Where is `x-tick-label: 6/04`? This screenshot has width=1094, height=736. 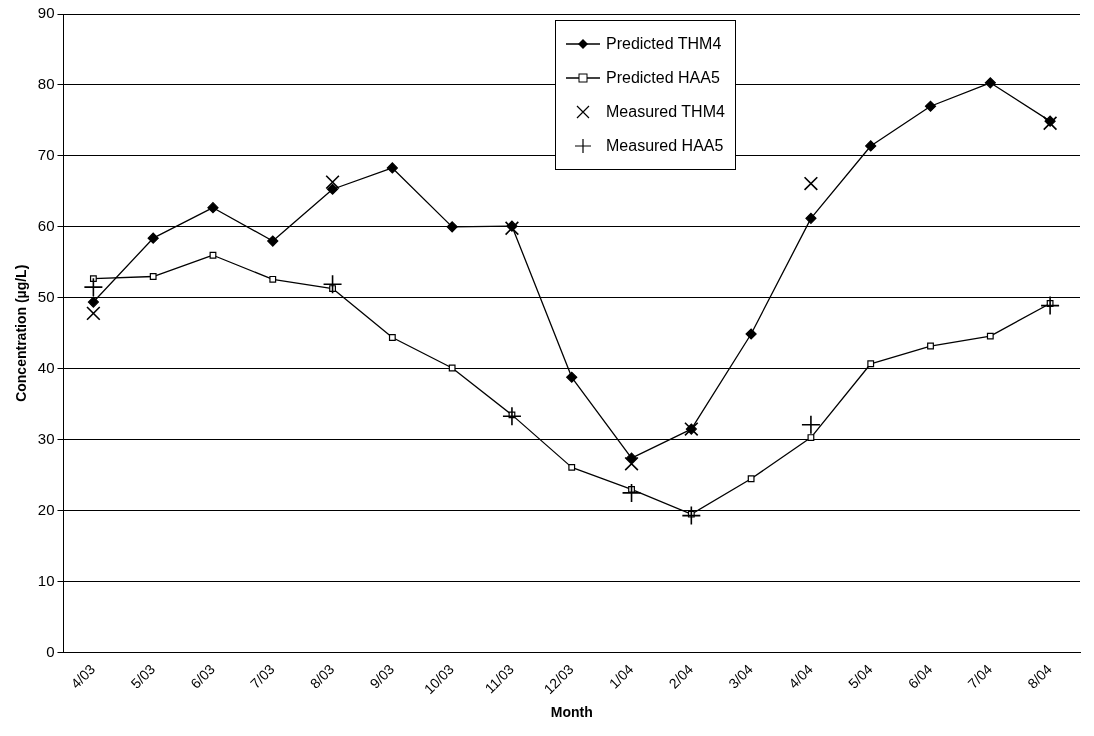
x-tick-label: 6/04 is located at coordinates (920, 676).